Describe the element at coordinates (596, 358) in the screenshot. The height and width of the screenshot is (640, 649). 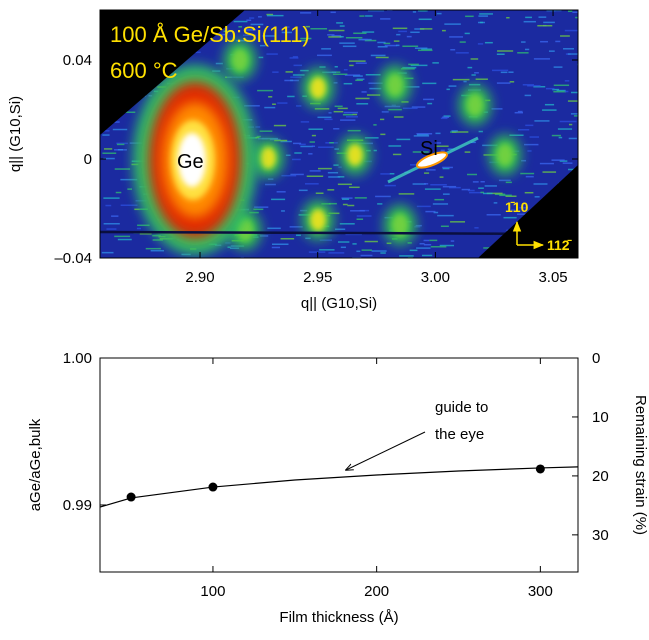
I see `y2-tick-label: 0` at that location.